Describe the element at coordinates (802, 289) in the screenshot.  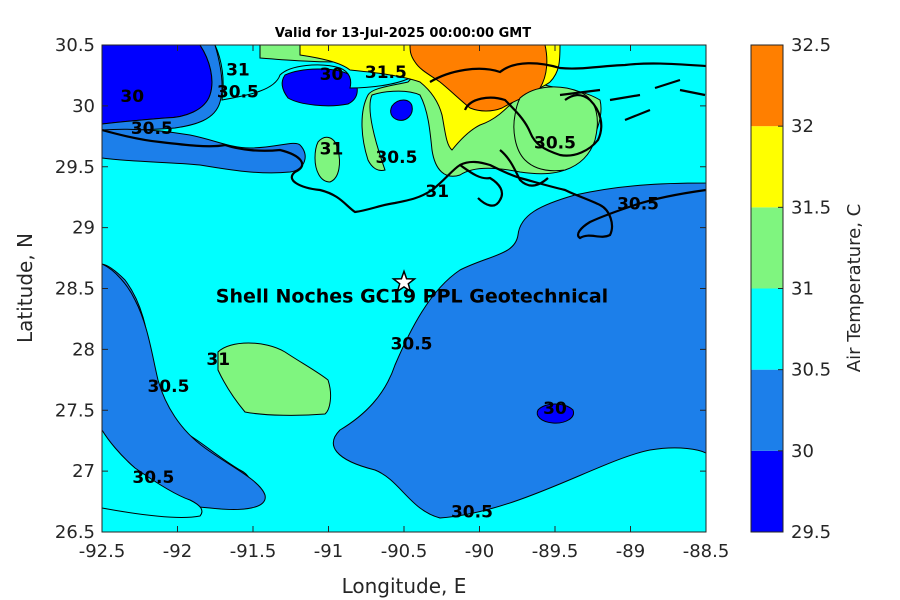
I see `colorbar-tick-label: 31` at that location.